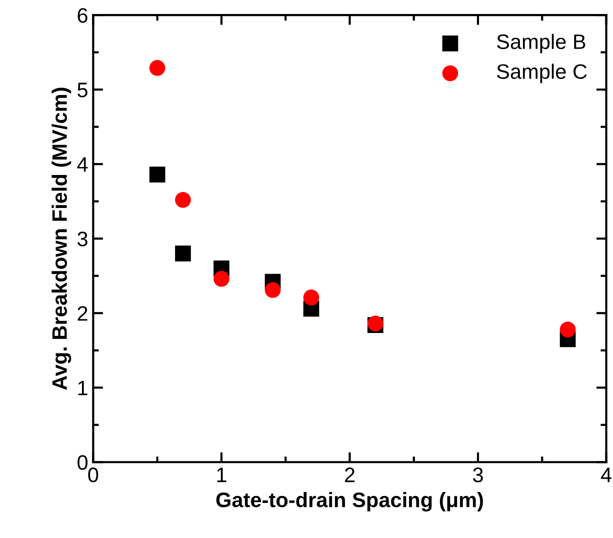 The image size is (613, 538). Describe the element at coordinates (349, 475) in the screenshot. I see `x-tick-label: 2` at that location.